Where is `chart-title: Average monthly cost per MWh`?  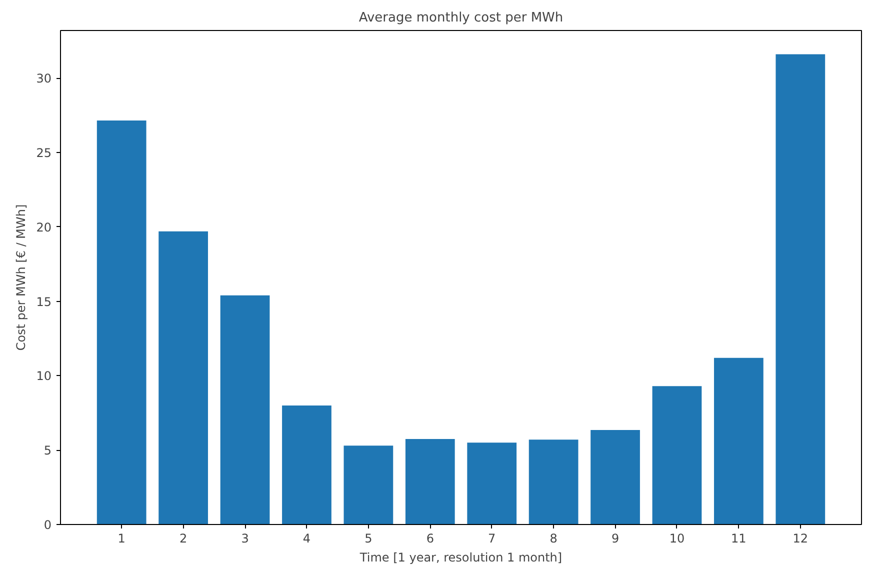 chart-title: Average monthly cost per MWh is located at coordinates (461, 18).